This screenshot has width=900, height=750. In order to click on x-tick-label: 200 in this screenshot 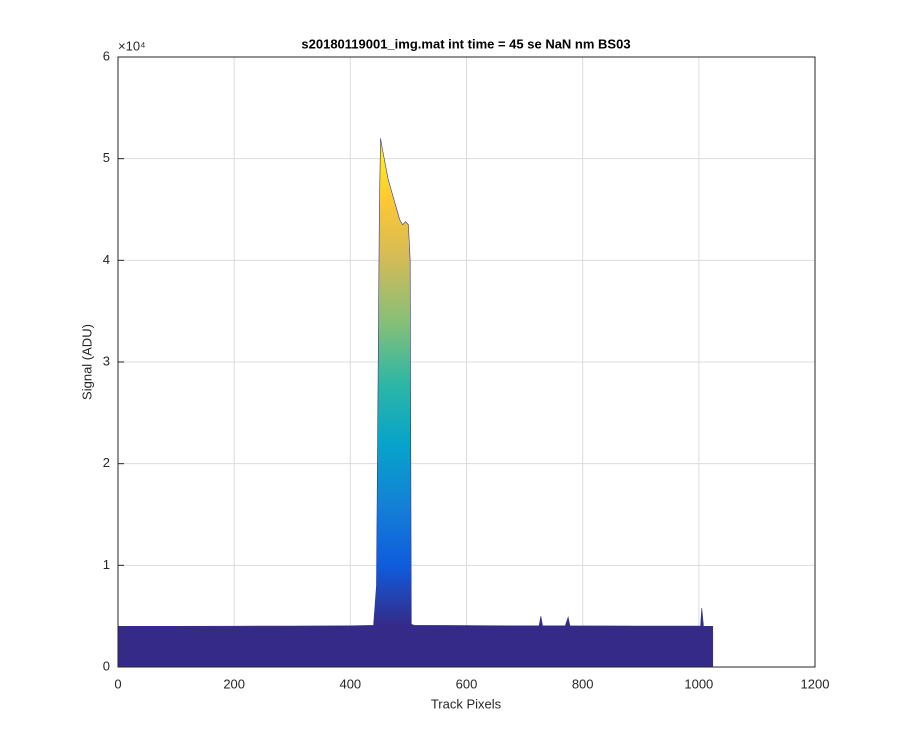, I will do `click(234, 683)`.